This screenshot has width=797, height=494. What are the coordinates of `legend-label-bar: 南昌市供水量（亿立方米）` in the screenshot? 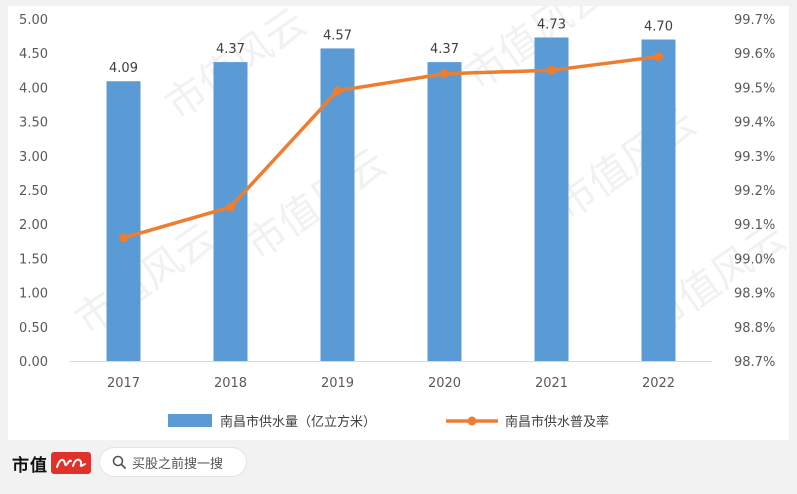 It's located at (298, 422).